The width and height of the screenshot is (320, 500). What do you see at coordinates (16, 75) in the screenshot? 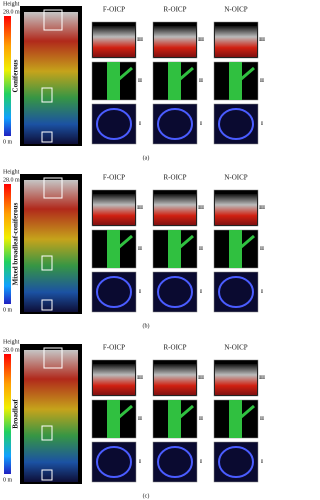
I see `forest-type: Coniferous` at bounding box center [16, 75].